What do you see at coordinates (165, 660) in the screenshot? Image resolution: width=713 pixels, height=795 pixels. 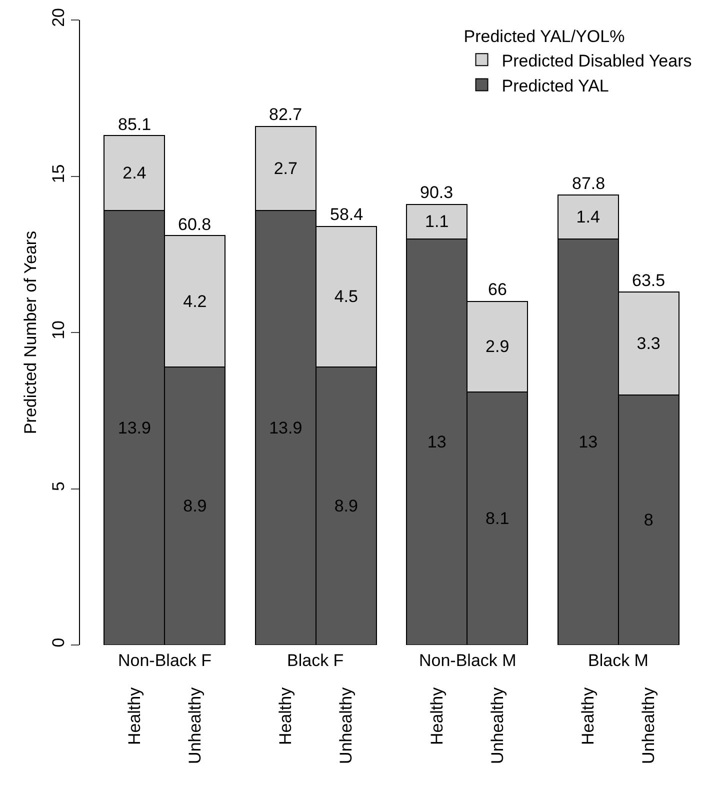 I see `text: Non-Black F` at bounding box center [165, 660].